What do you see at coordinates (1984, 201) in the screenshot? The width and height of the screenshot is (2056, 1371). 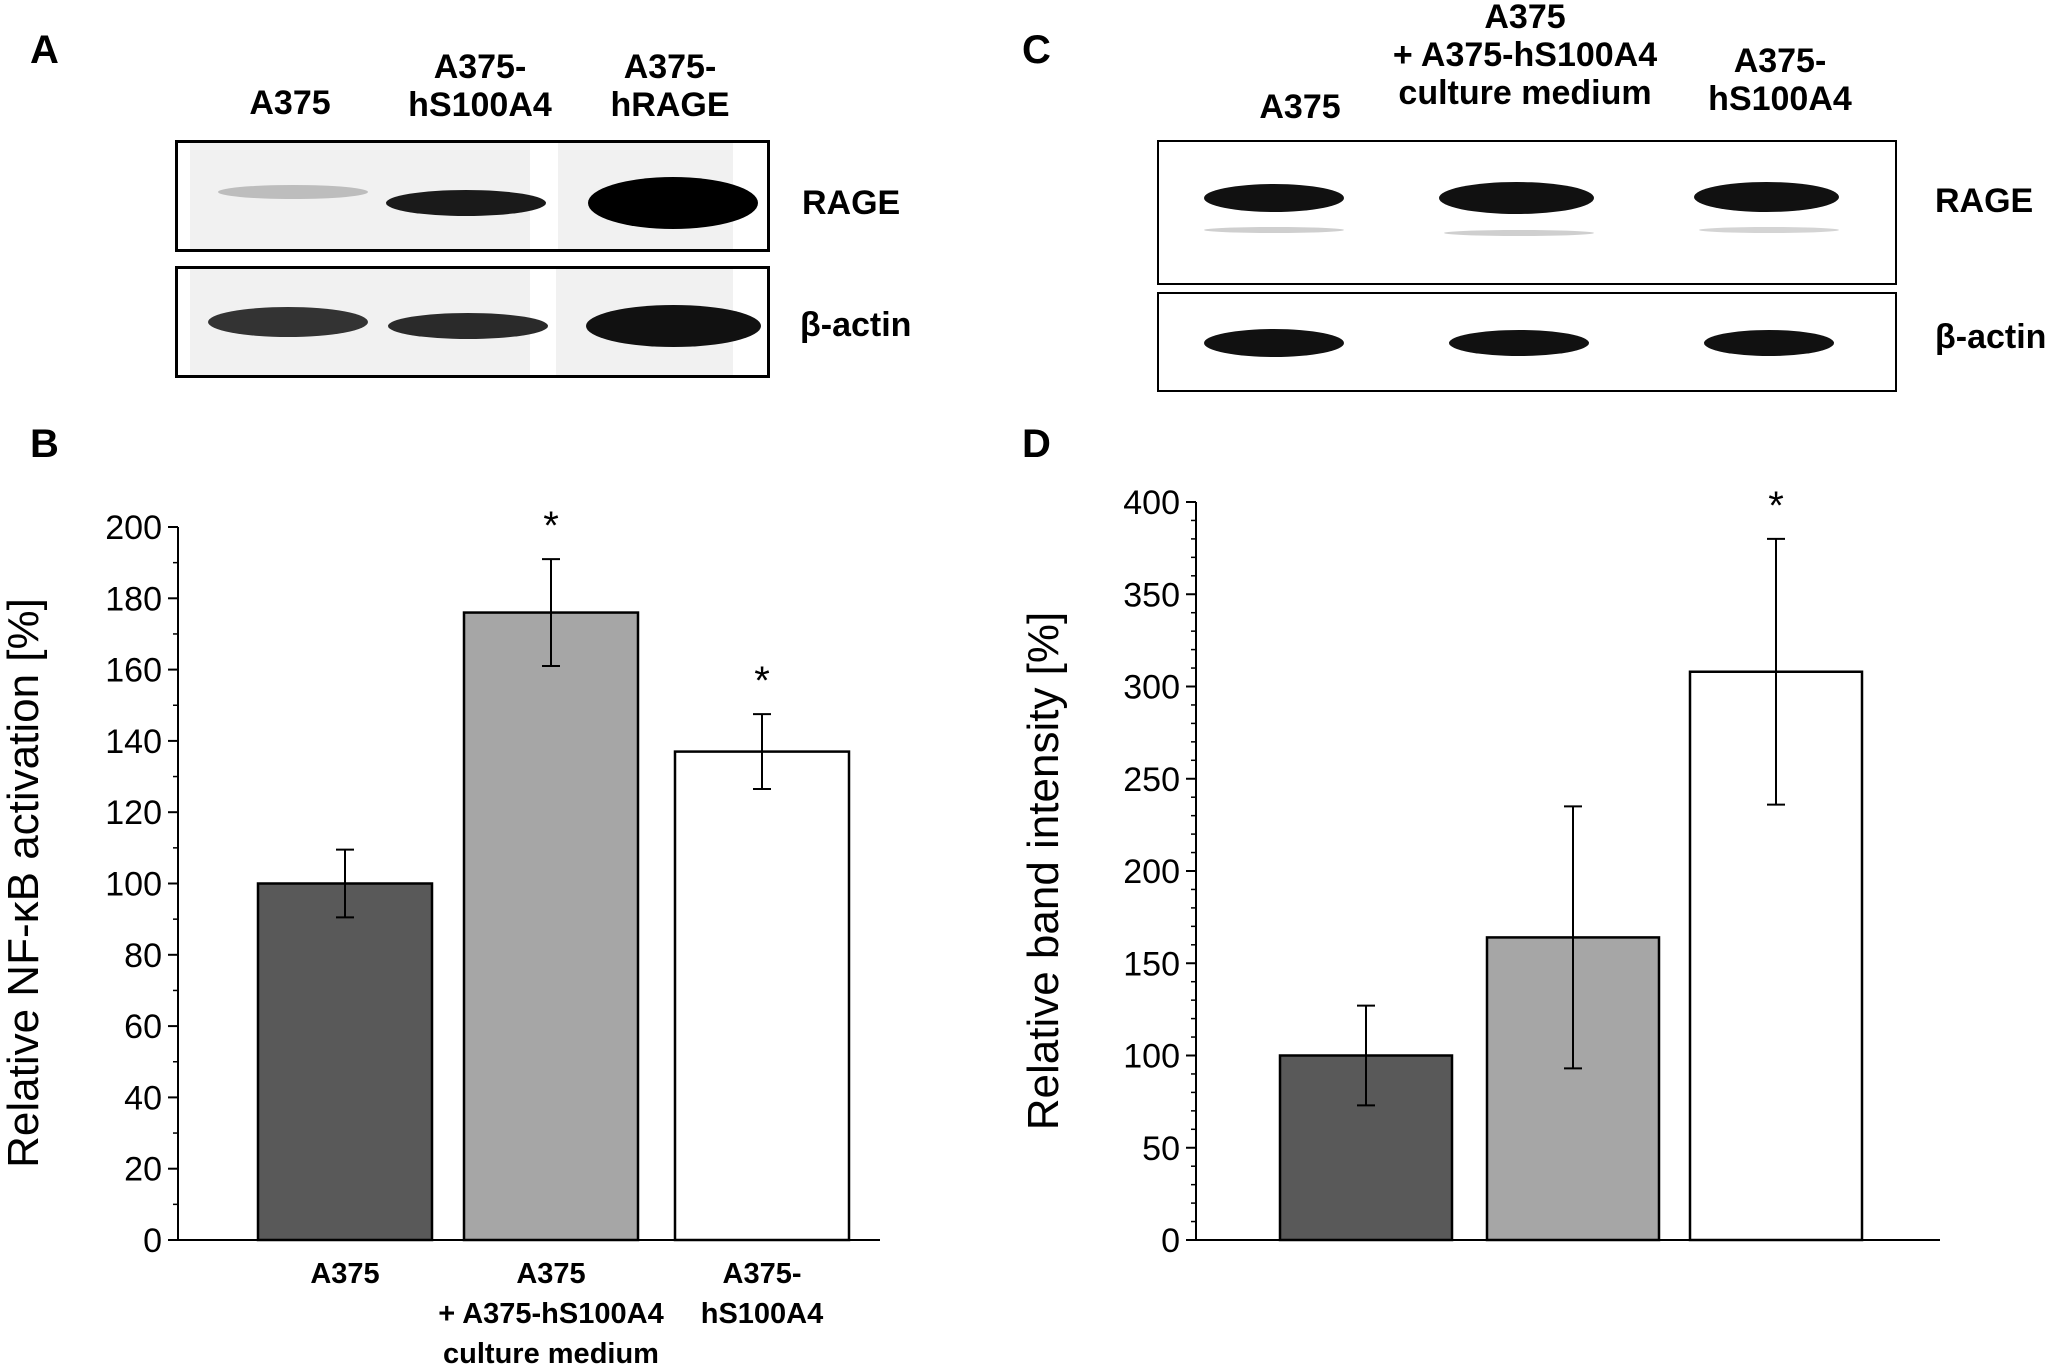 I see `panel-c-rage-label: RAGE` at bounding box center [1984, 201].